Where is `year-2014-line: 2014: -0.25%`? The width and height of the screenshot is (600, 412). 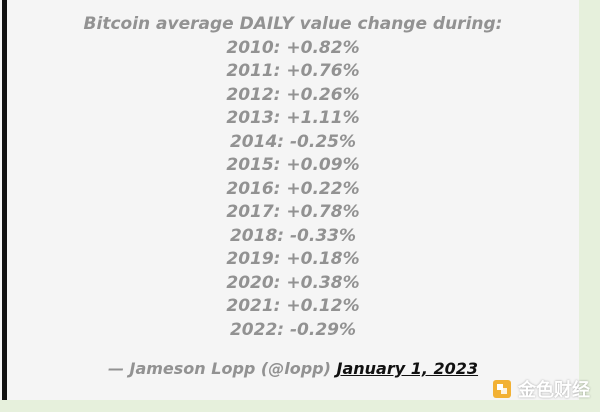
year-2014-line: 2014: -0.25% is located at coordinates (293, 141).